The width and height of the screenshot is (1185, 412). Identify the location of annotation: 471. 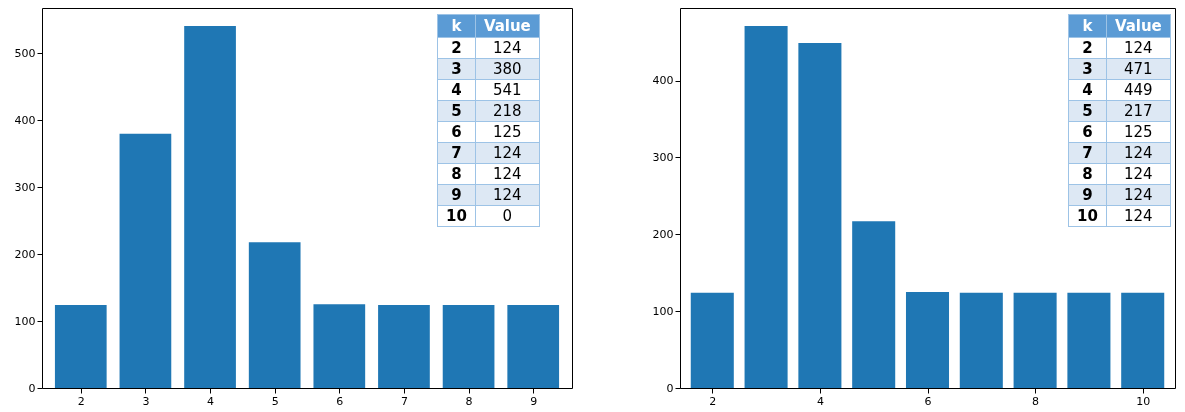
(1138, 69).